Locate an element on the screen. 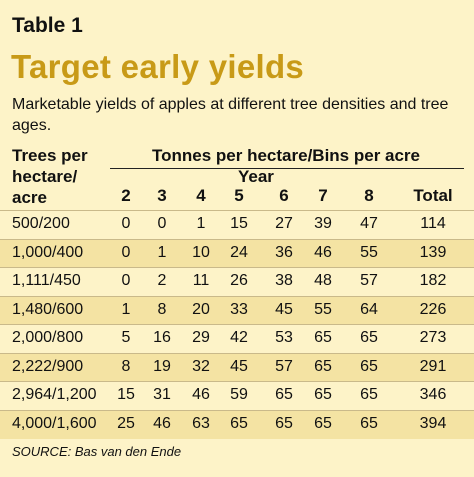  yield-cell-year-3: 46 is located at coordinates (162, 423).